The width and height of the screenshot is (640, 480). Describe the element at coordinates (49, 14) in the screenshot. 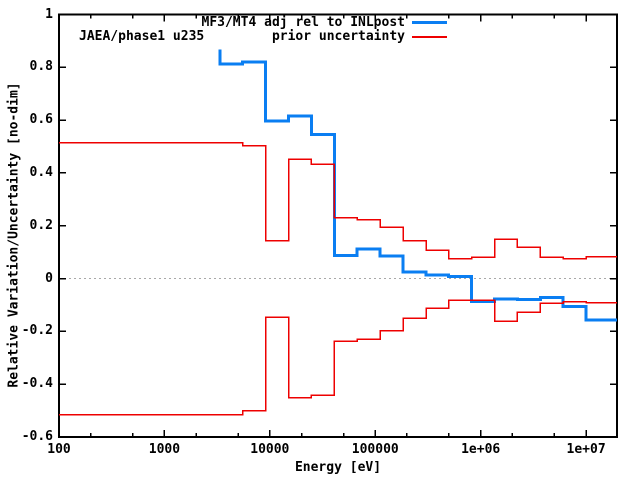

I see `y-tick-label: 1` at that location.